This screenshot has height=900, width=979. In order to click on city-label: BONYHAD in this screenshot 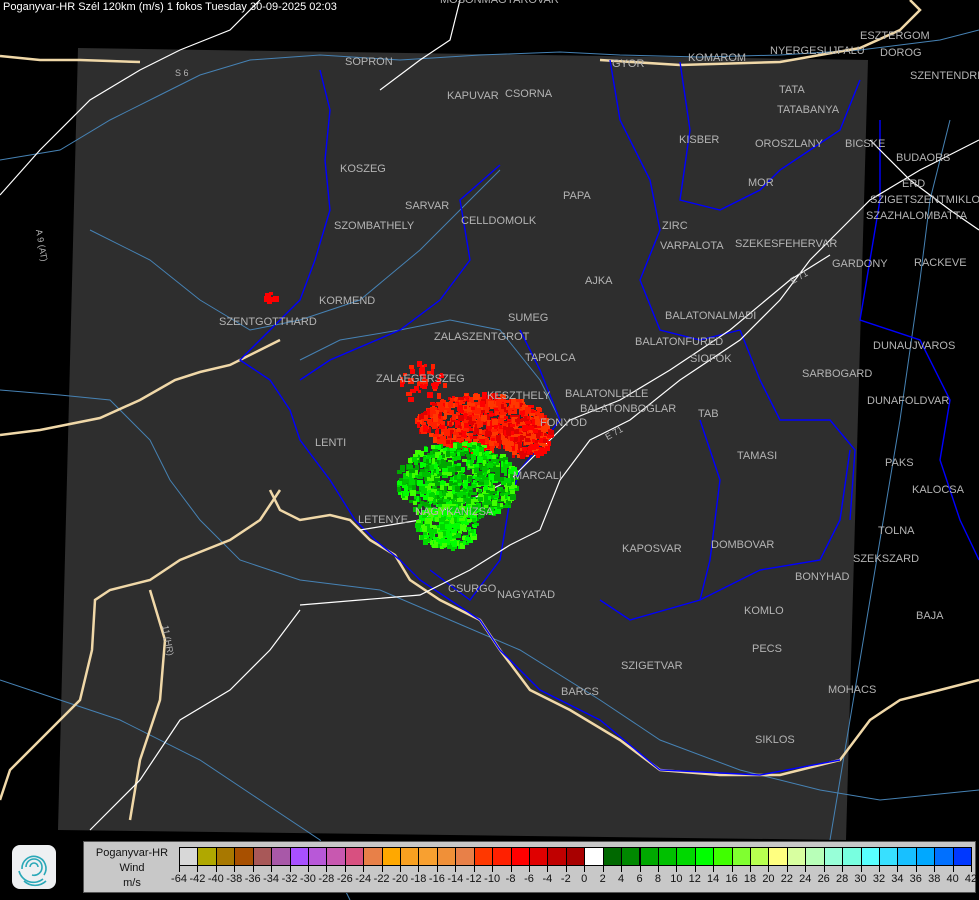, I will do `click(822, 577)`.